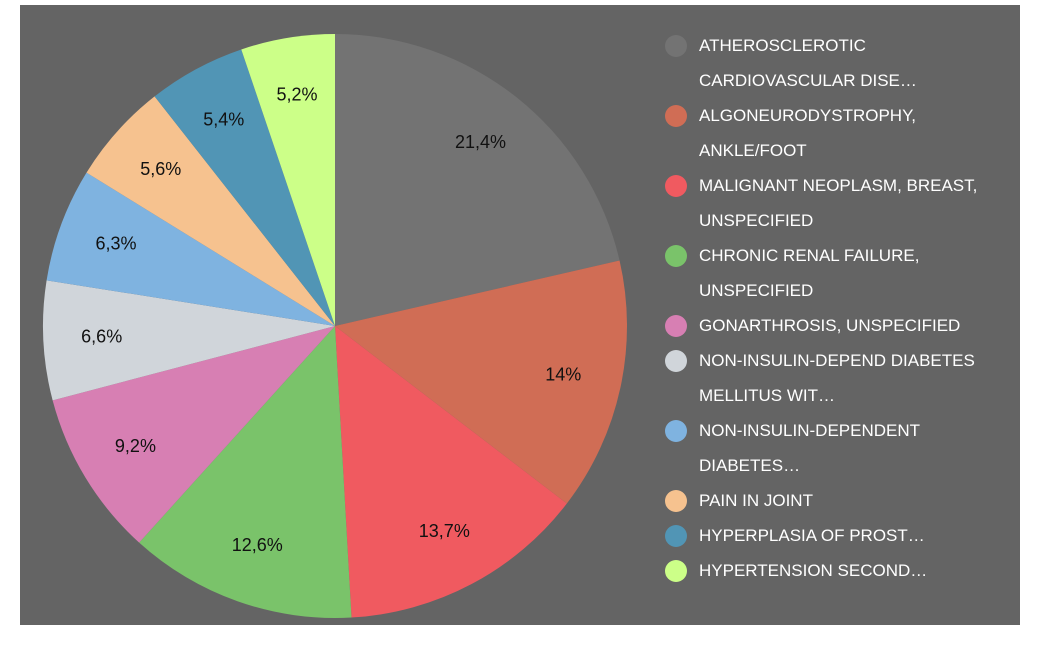 This screenshot has height=646, width=1041. Describe the element at coordinates (101, 336) in the screenshot. I see `slice-label: 6,6%` at that location.